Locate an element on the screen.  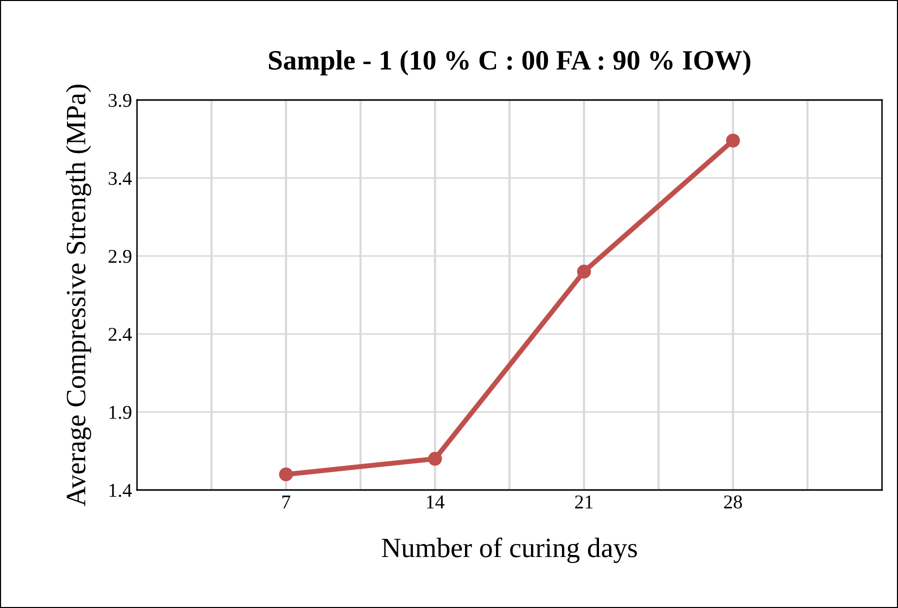
x-tick-label: 28 is located at coordinates (733, 502).